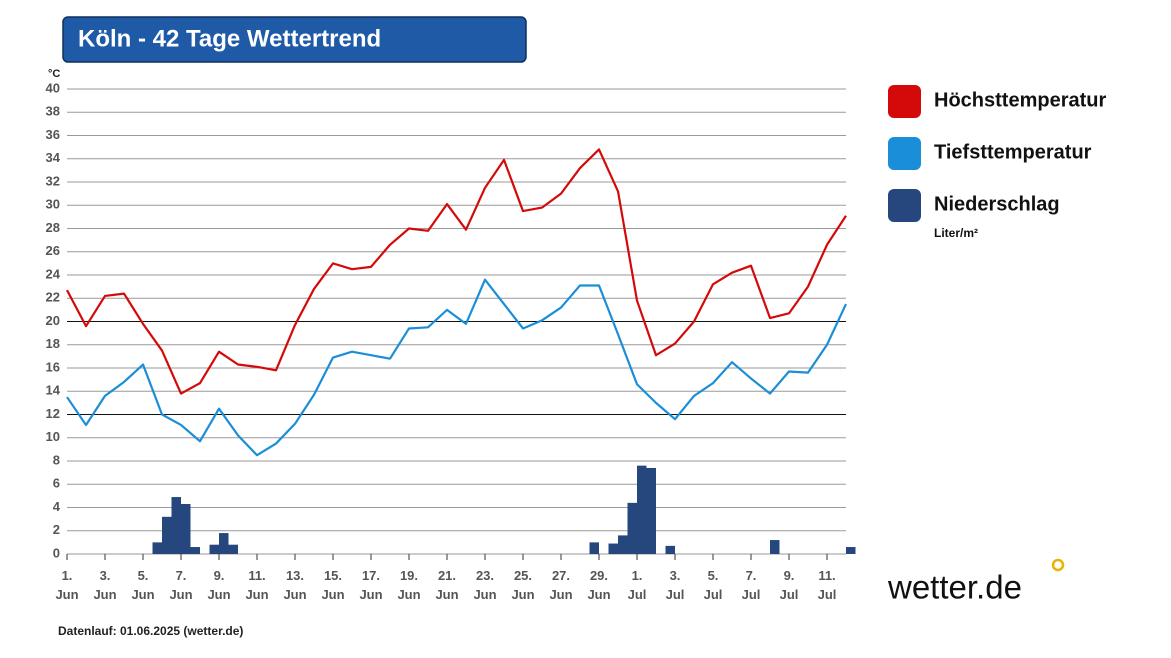  What do you see at coordinates (56, 459) in the screenshot?
I see `y-tick-label: 8` at bounding box center [56, 459].